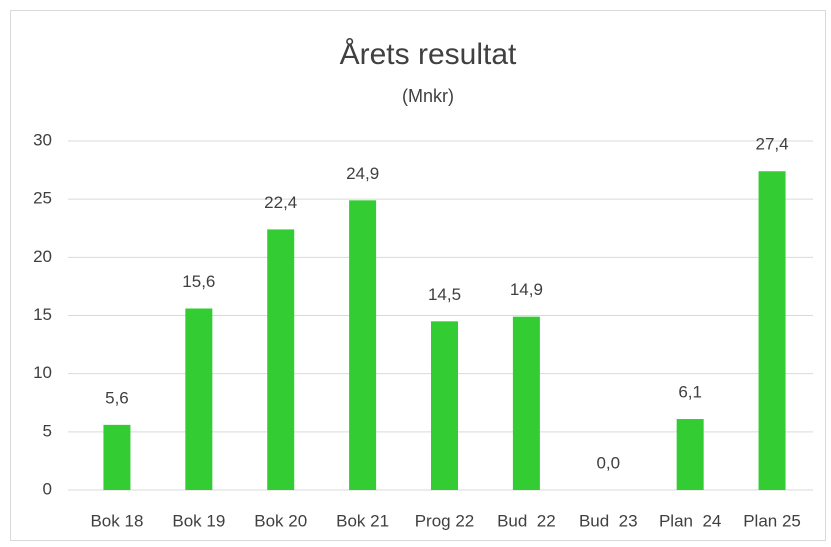  I want to click on x-tick-label: Bok 19, so click(198, 520).